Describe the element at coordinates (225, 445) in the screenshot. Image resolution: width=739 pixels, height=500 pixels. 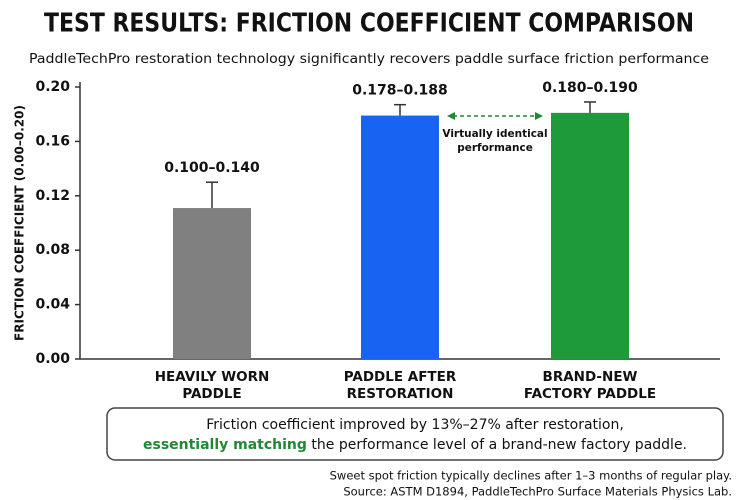
I see `callout-highlight: essentially matching` at that location.